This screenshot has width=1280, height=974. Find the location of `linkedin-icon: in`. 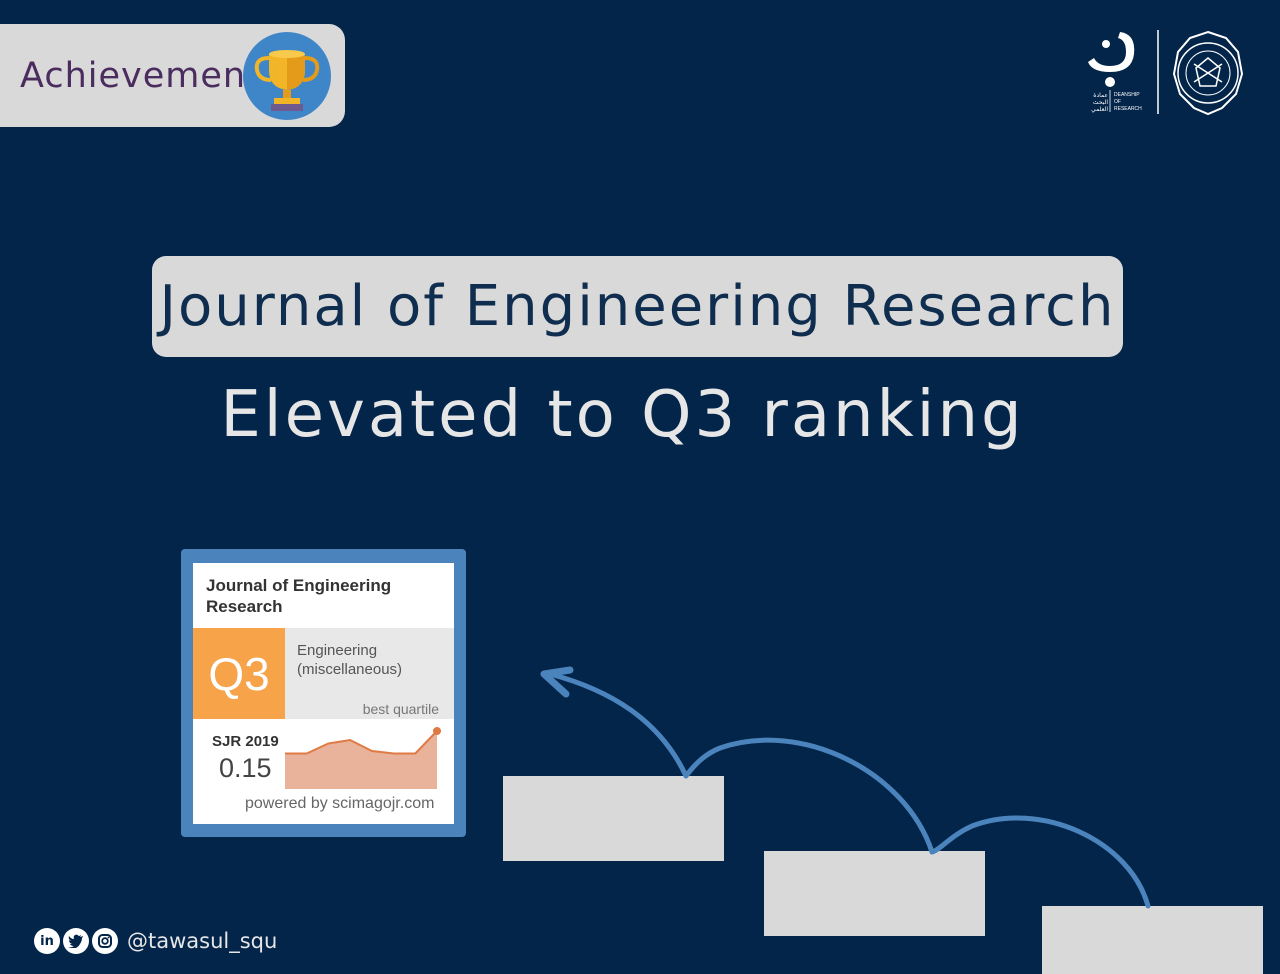

linkedin-icon: in is located at coordinates (47, 941).